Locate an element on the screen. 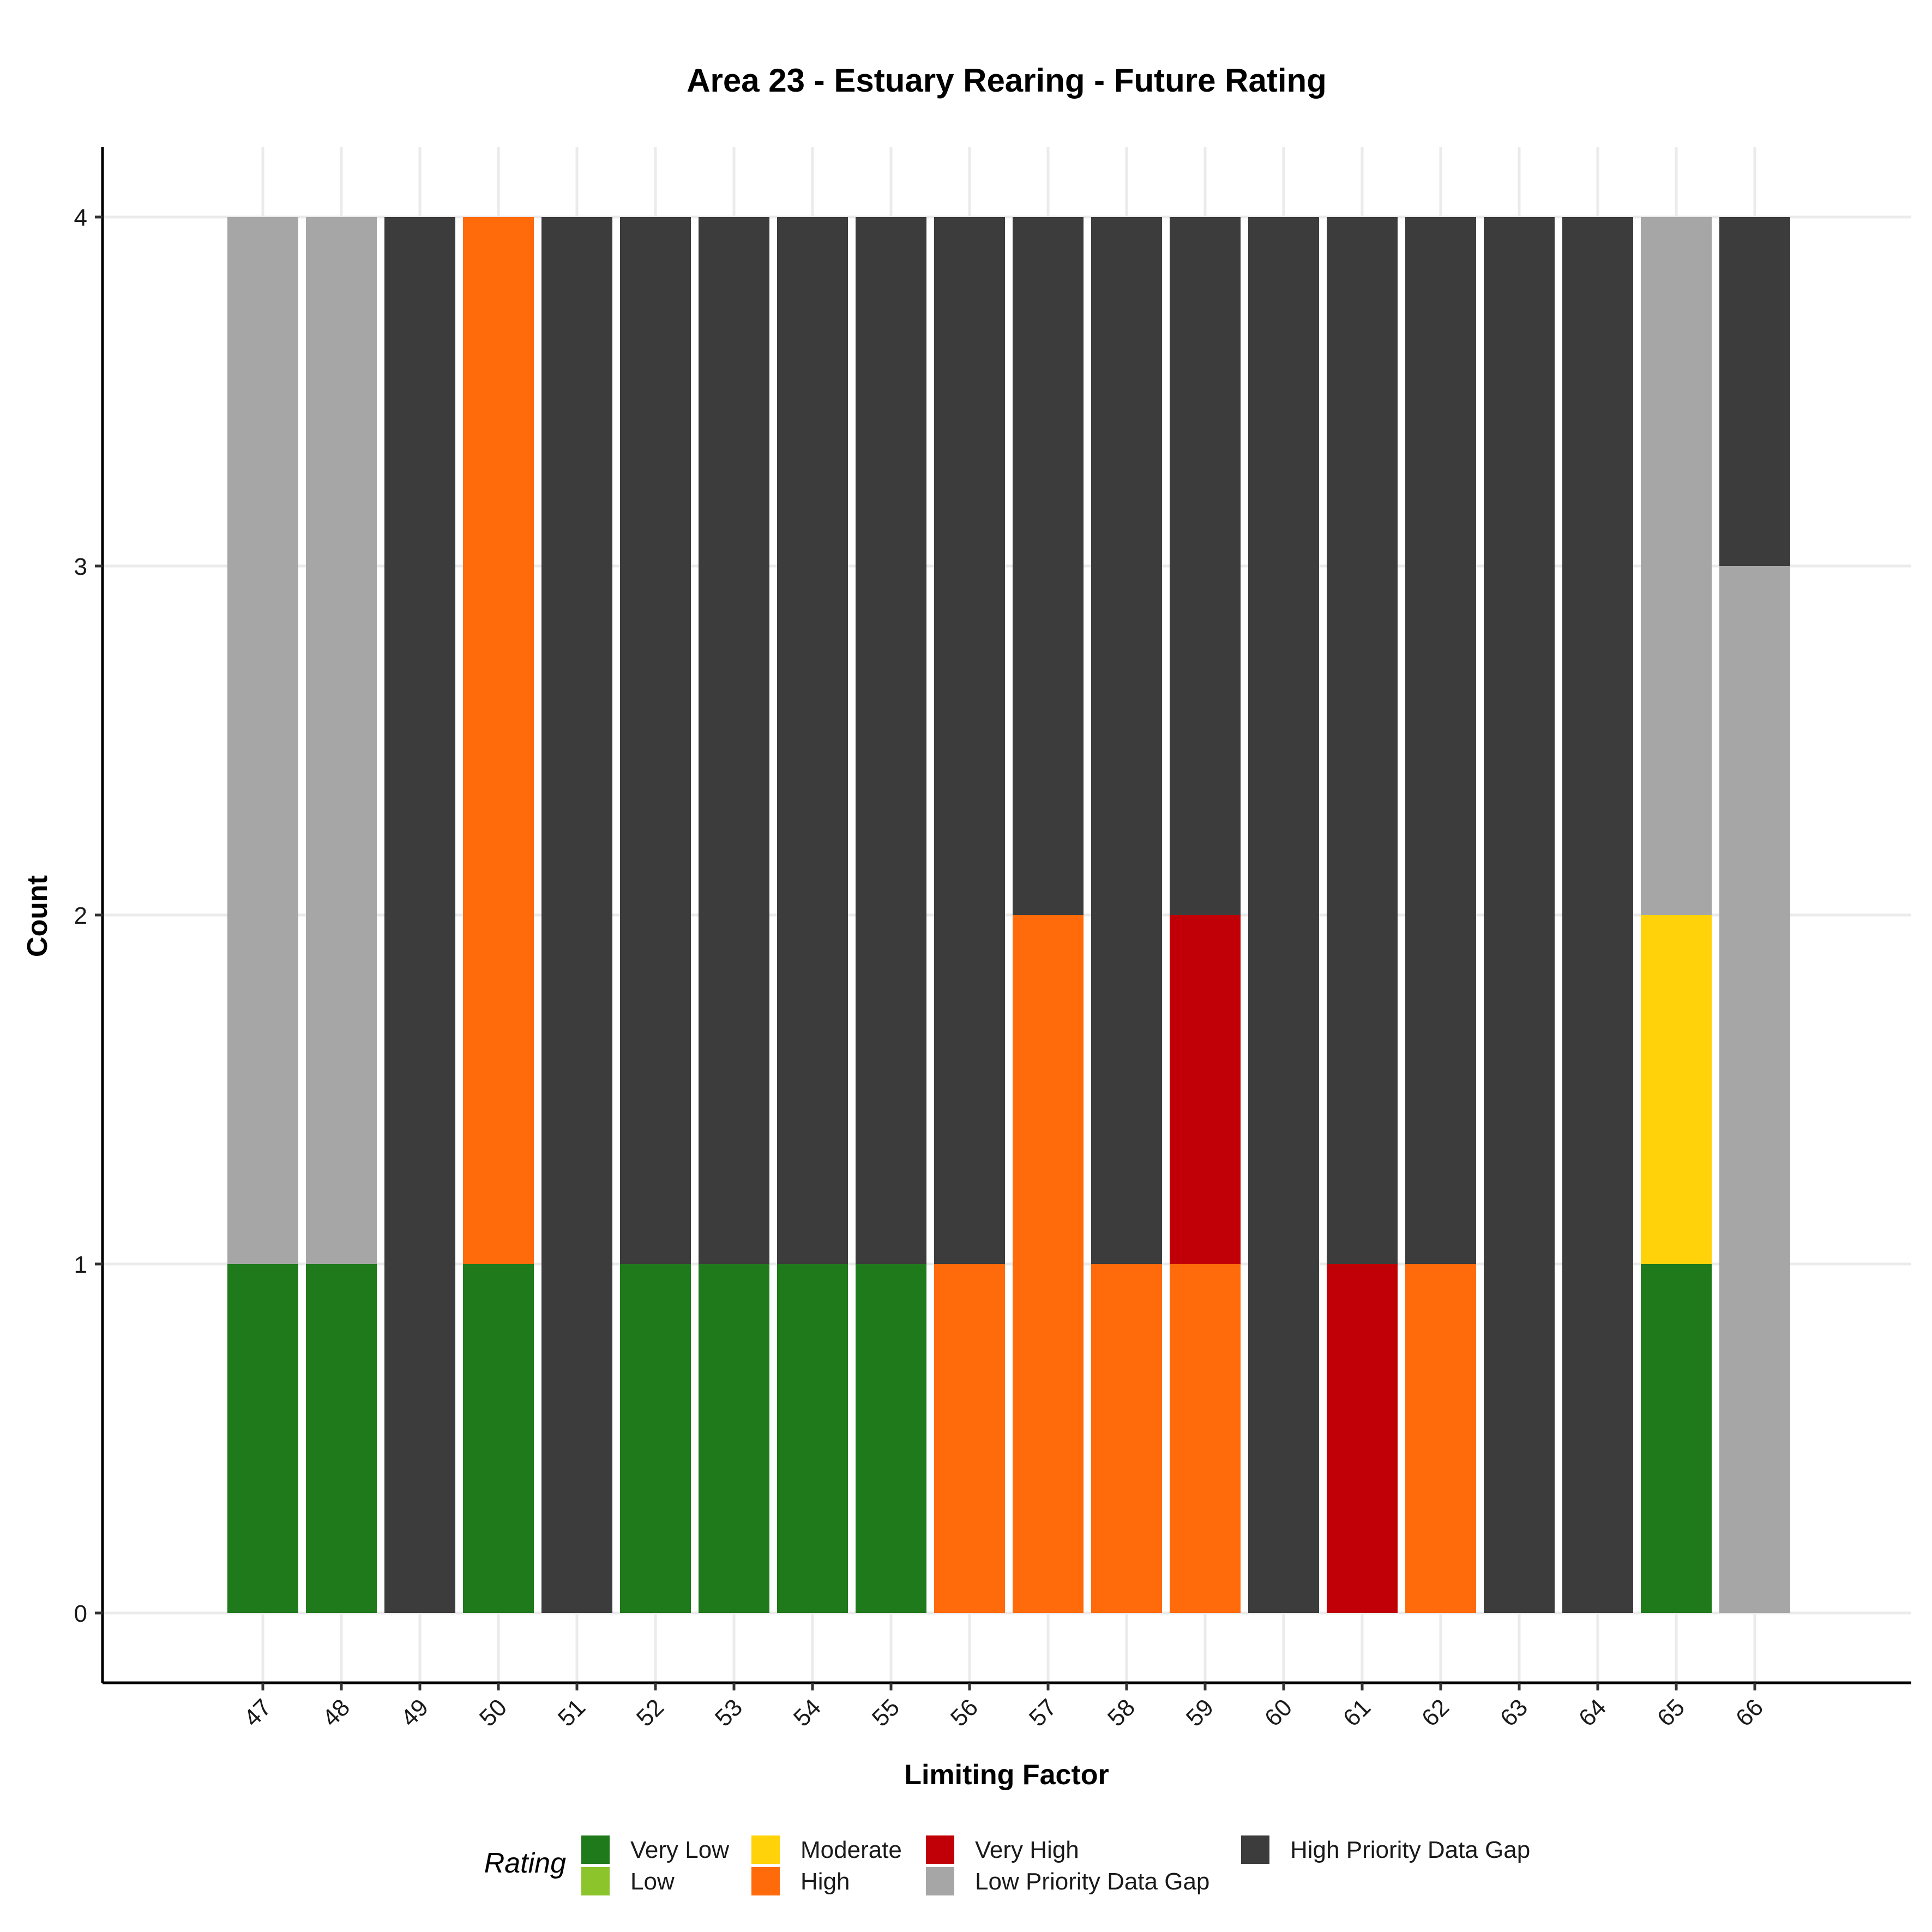 The width and height of the screenshot is (1932, 1932). legend-key-low-priority-data-gap is located at coordinates (940, 1881).